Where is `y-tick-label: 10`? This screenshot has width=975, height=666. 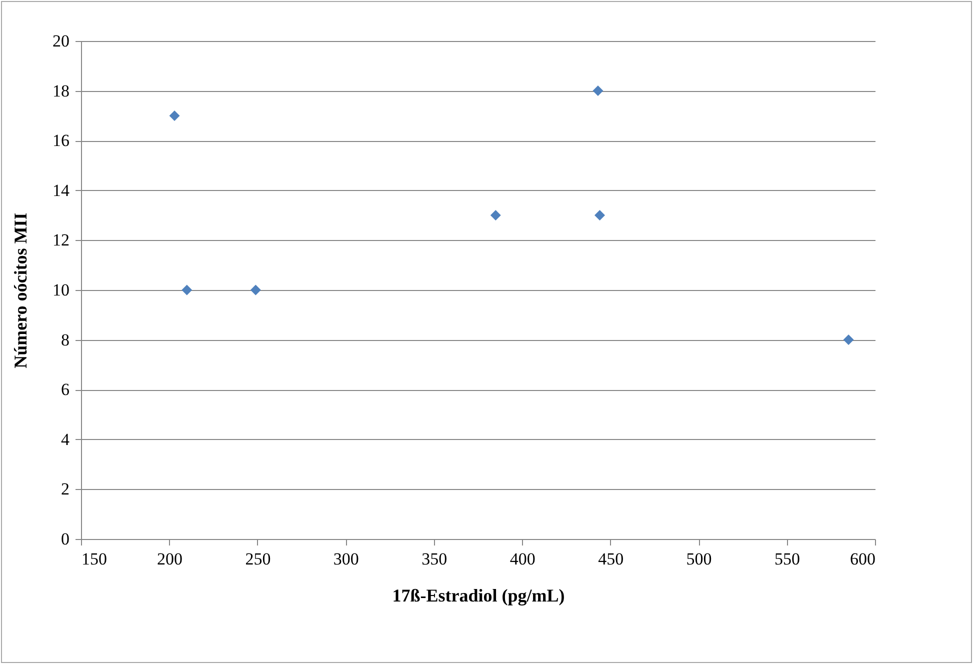
y-tick-label: 10 is located at coordinates (61, 290).